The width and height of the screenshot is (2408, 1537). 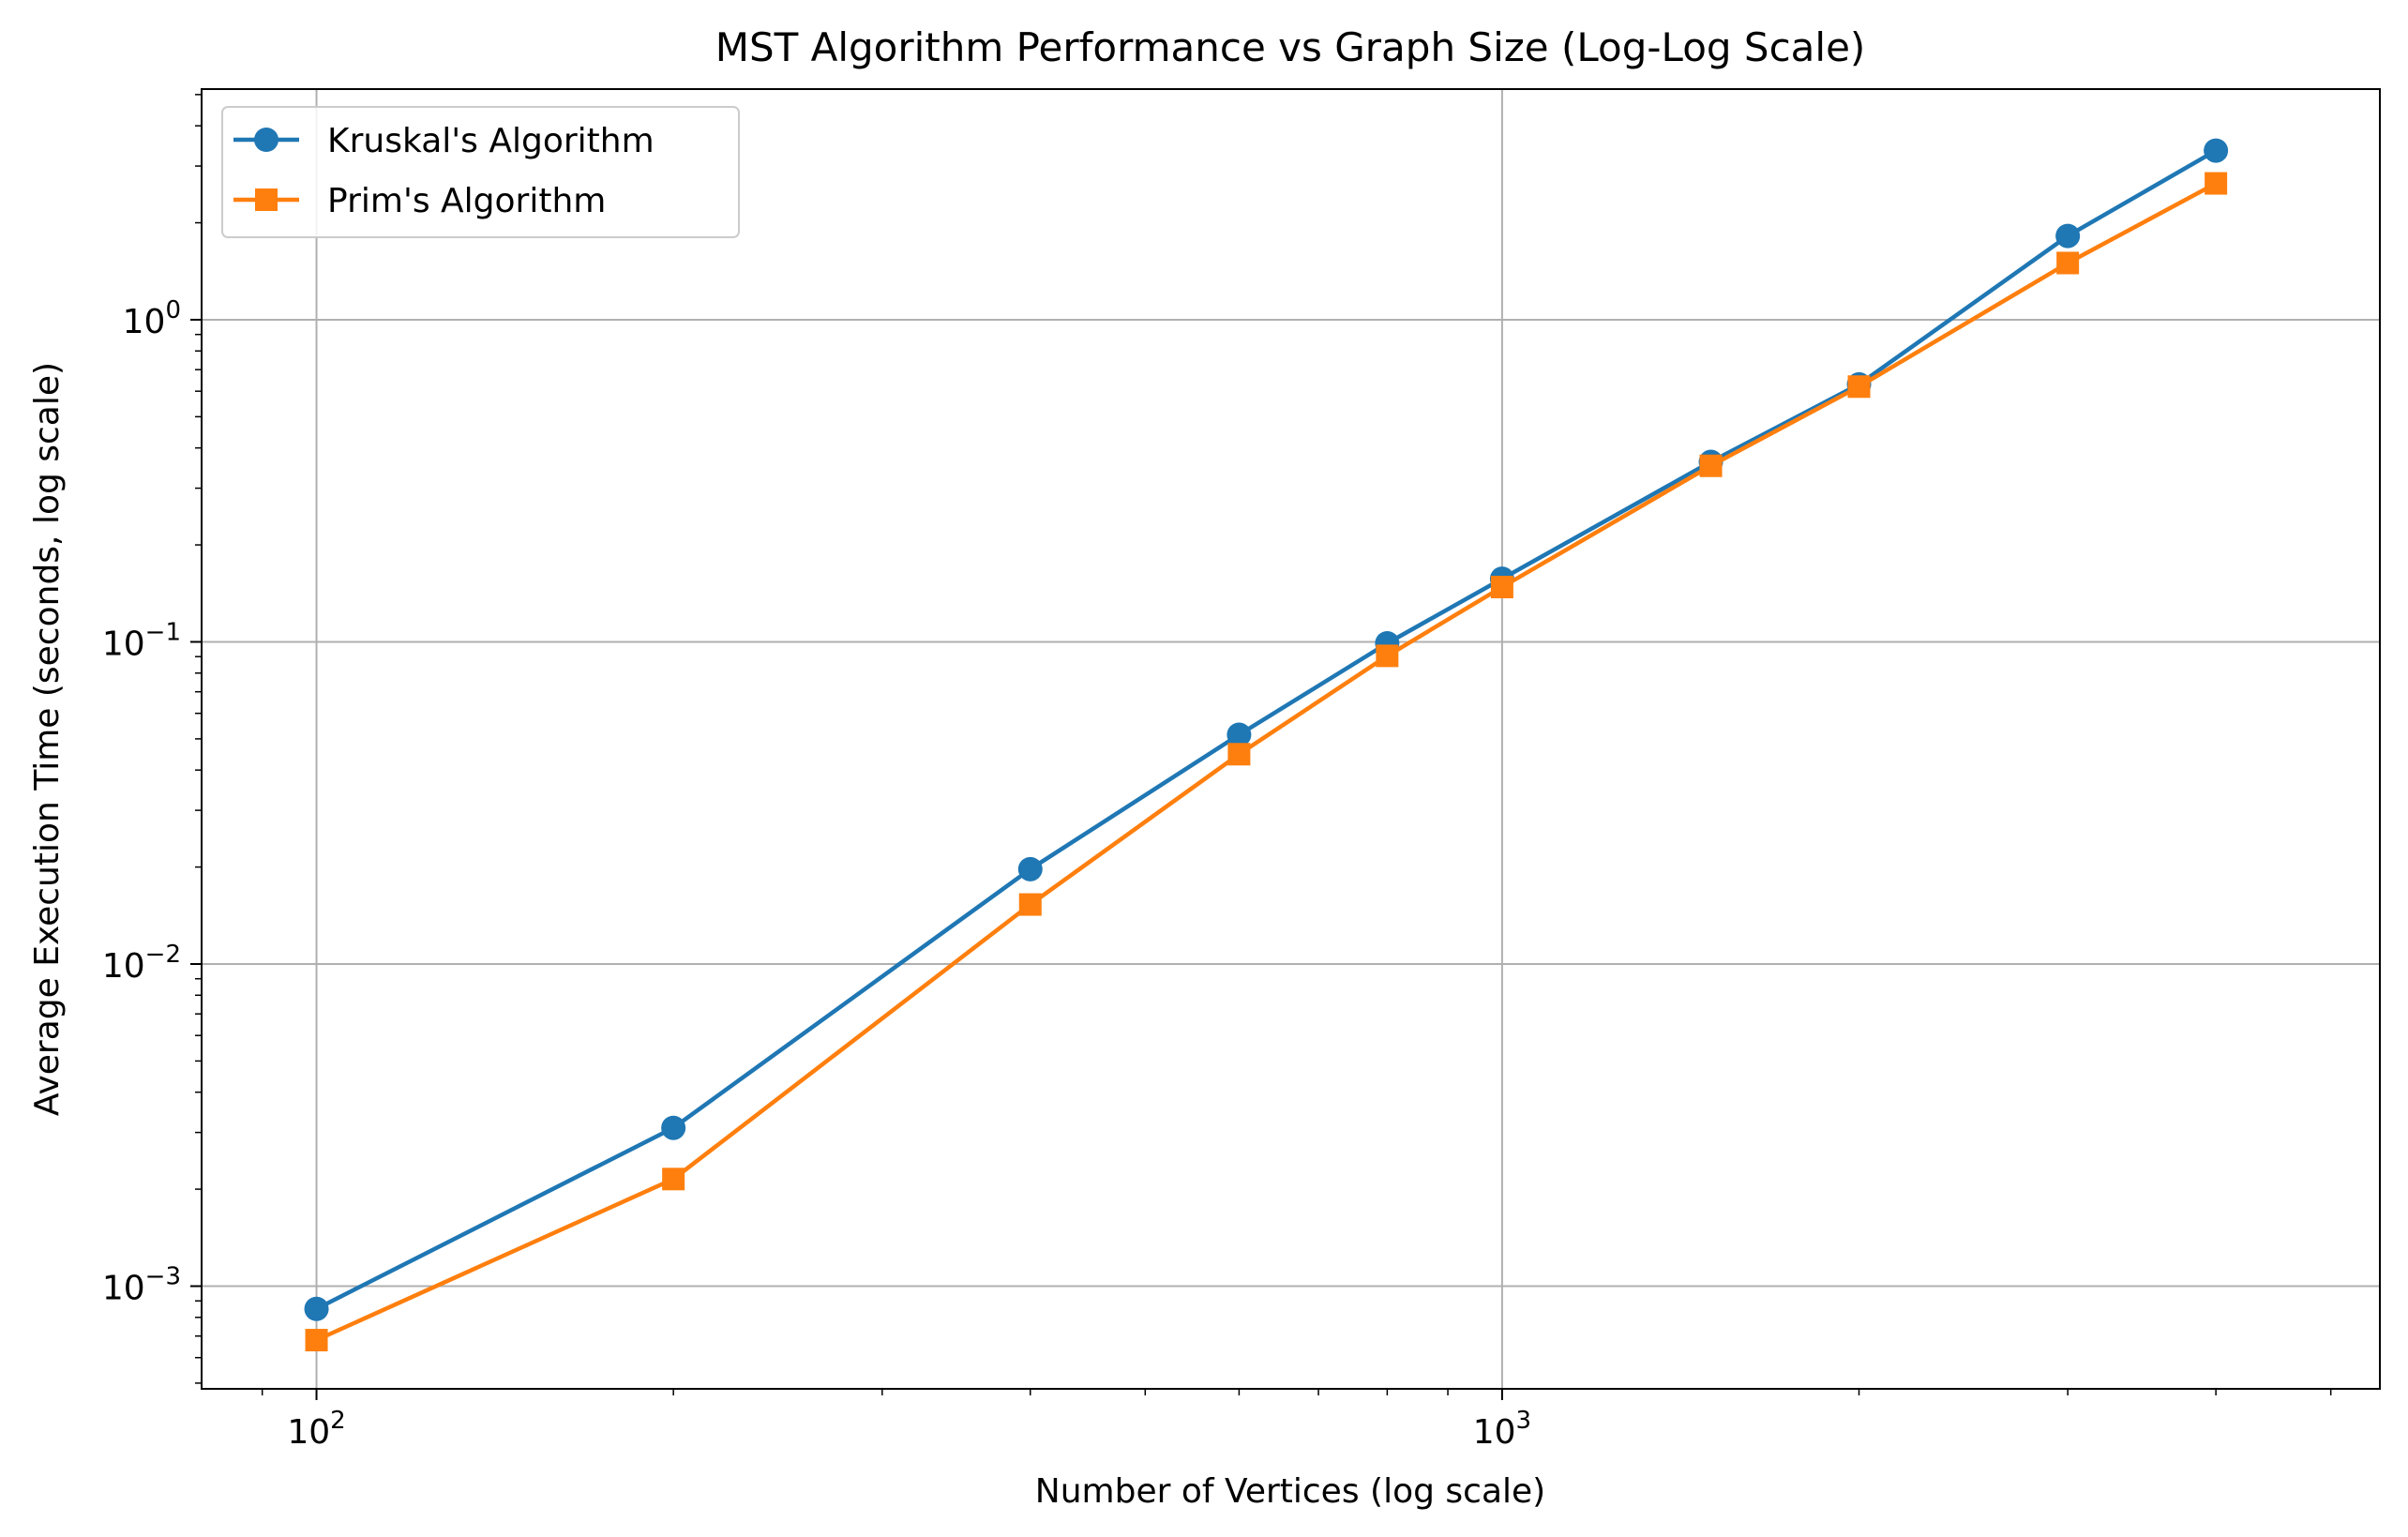 What do you see at coordinates (316, 1429) in the screenshot?
I see `x-tick-label: 10²` at bounding box center [316, 1429].